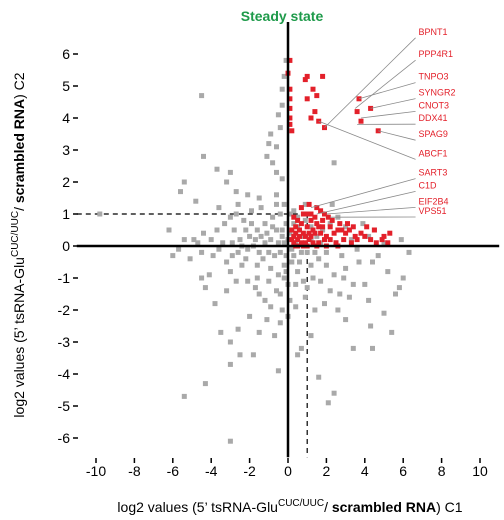 The width and height of the screenshot is (504, 520). Describe the element at coordinates (433, 134) in the screenshot. I see `point-label: SPAG9` at that location.